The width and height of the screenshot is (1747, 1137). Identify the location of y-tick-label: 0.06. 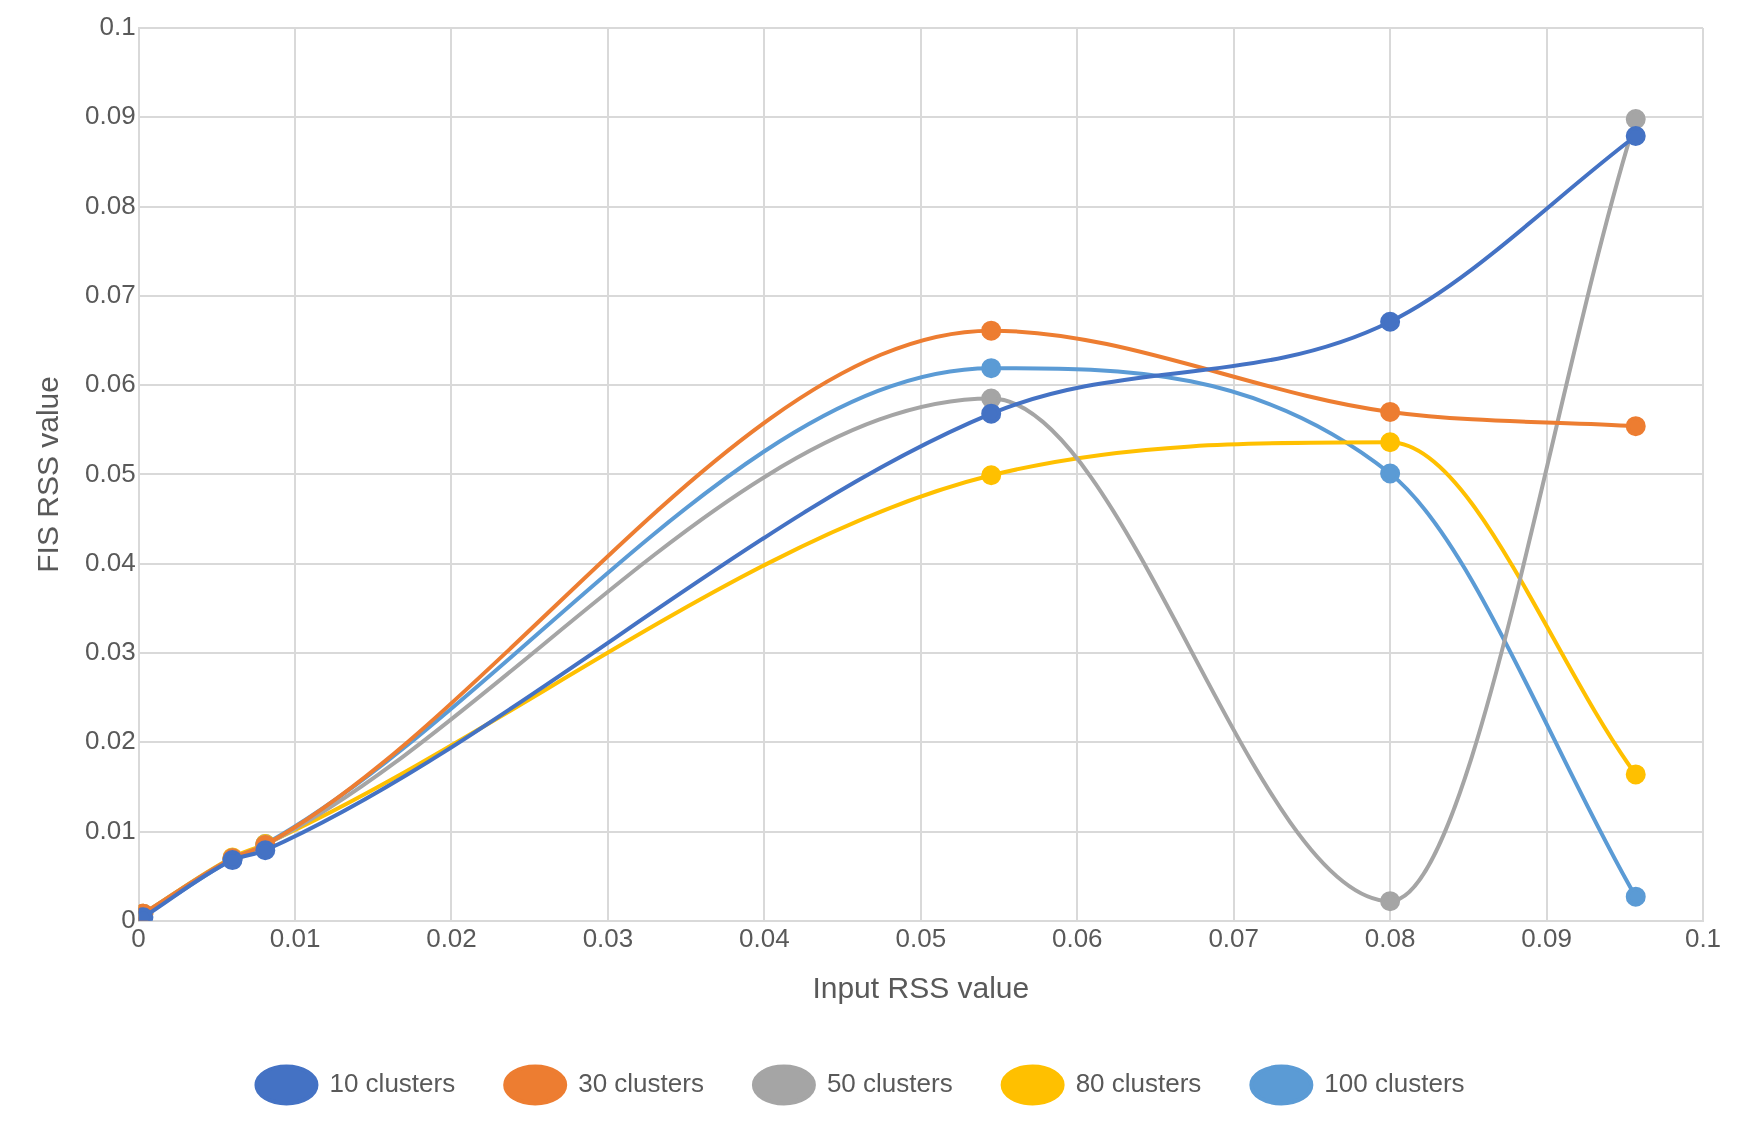
(110, 383).